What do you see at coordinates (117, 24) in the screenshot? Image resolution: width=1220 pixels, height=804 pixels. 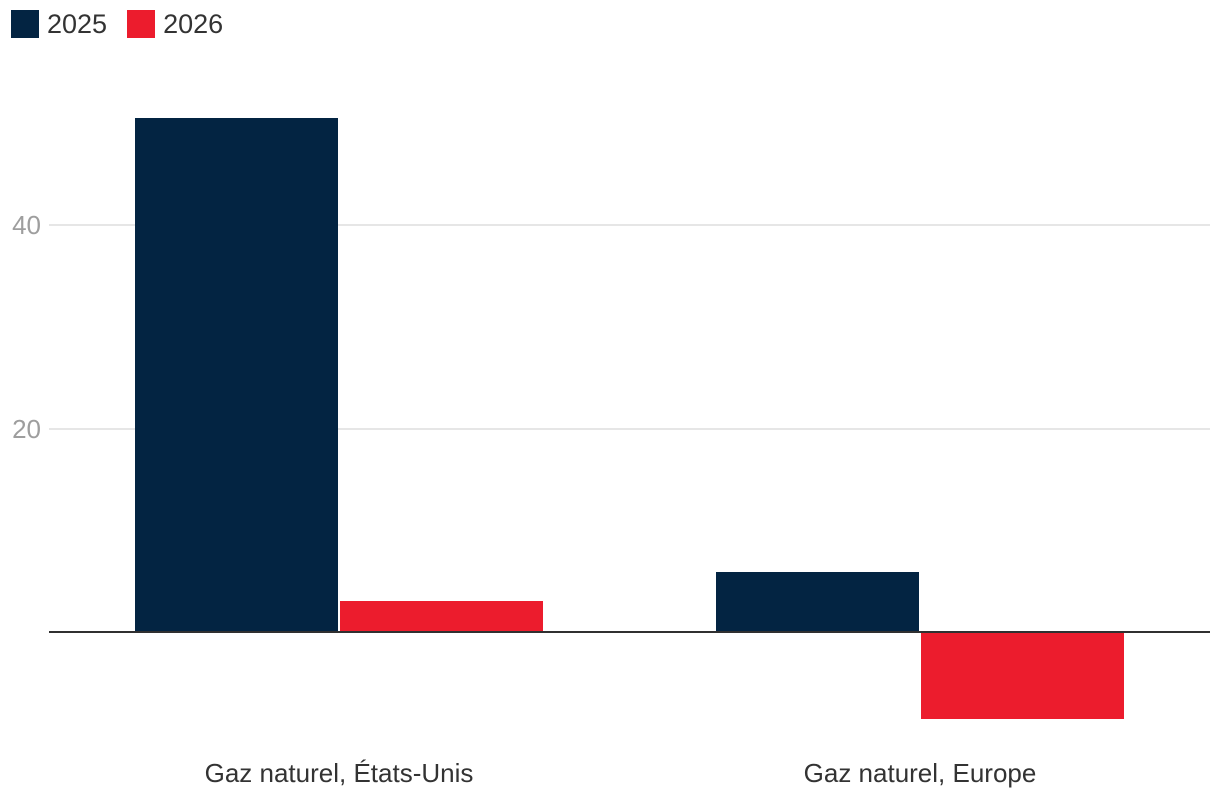 I see `legend: 2025 2026` at bounding box center [117, 24].